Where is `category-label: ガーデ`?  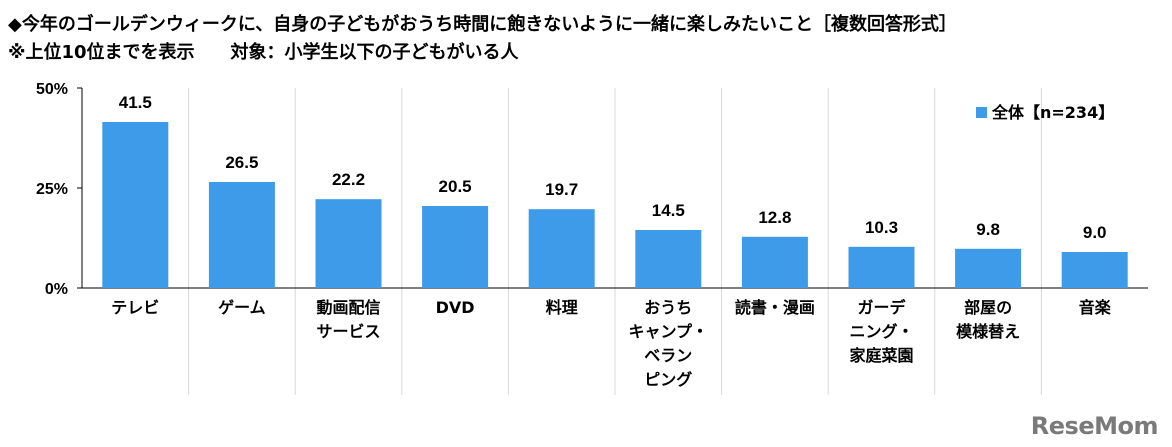
category-label: ガーデ is located at coordinates (881, 307).